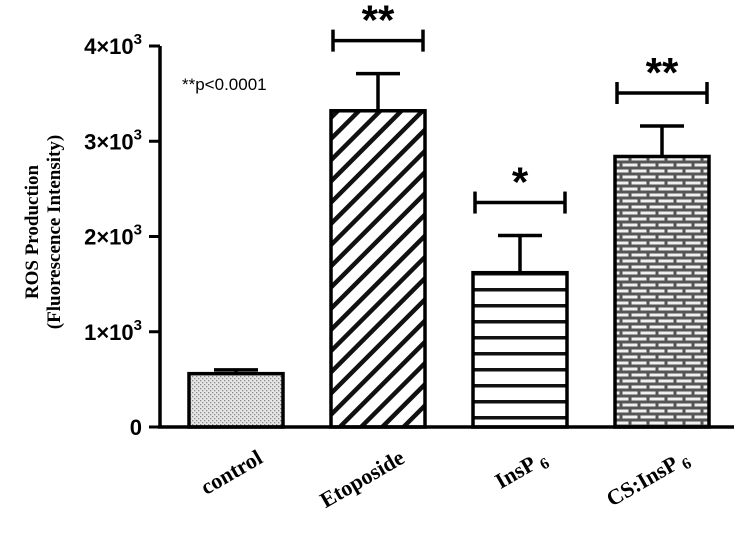 This screenshot has height=552, width=740. I want to click on significance-stars: *, so click(520, 182).